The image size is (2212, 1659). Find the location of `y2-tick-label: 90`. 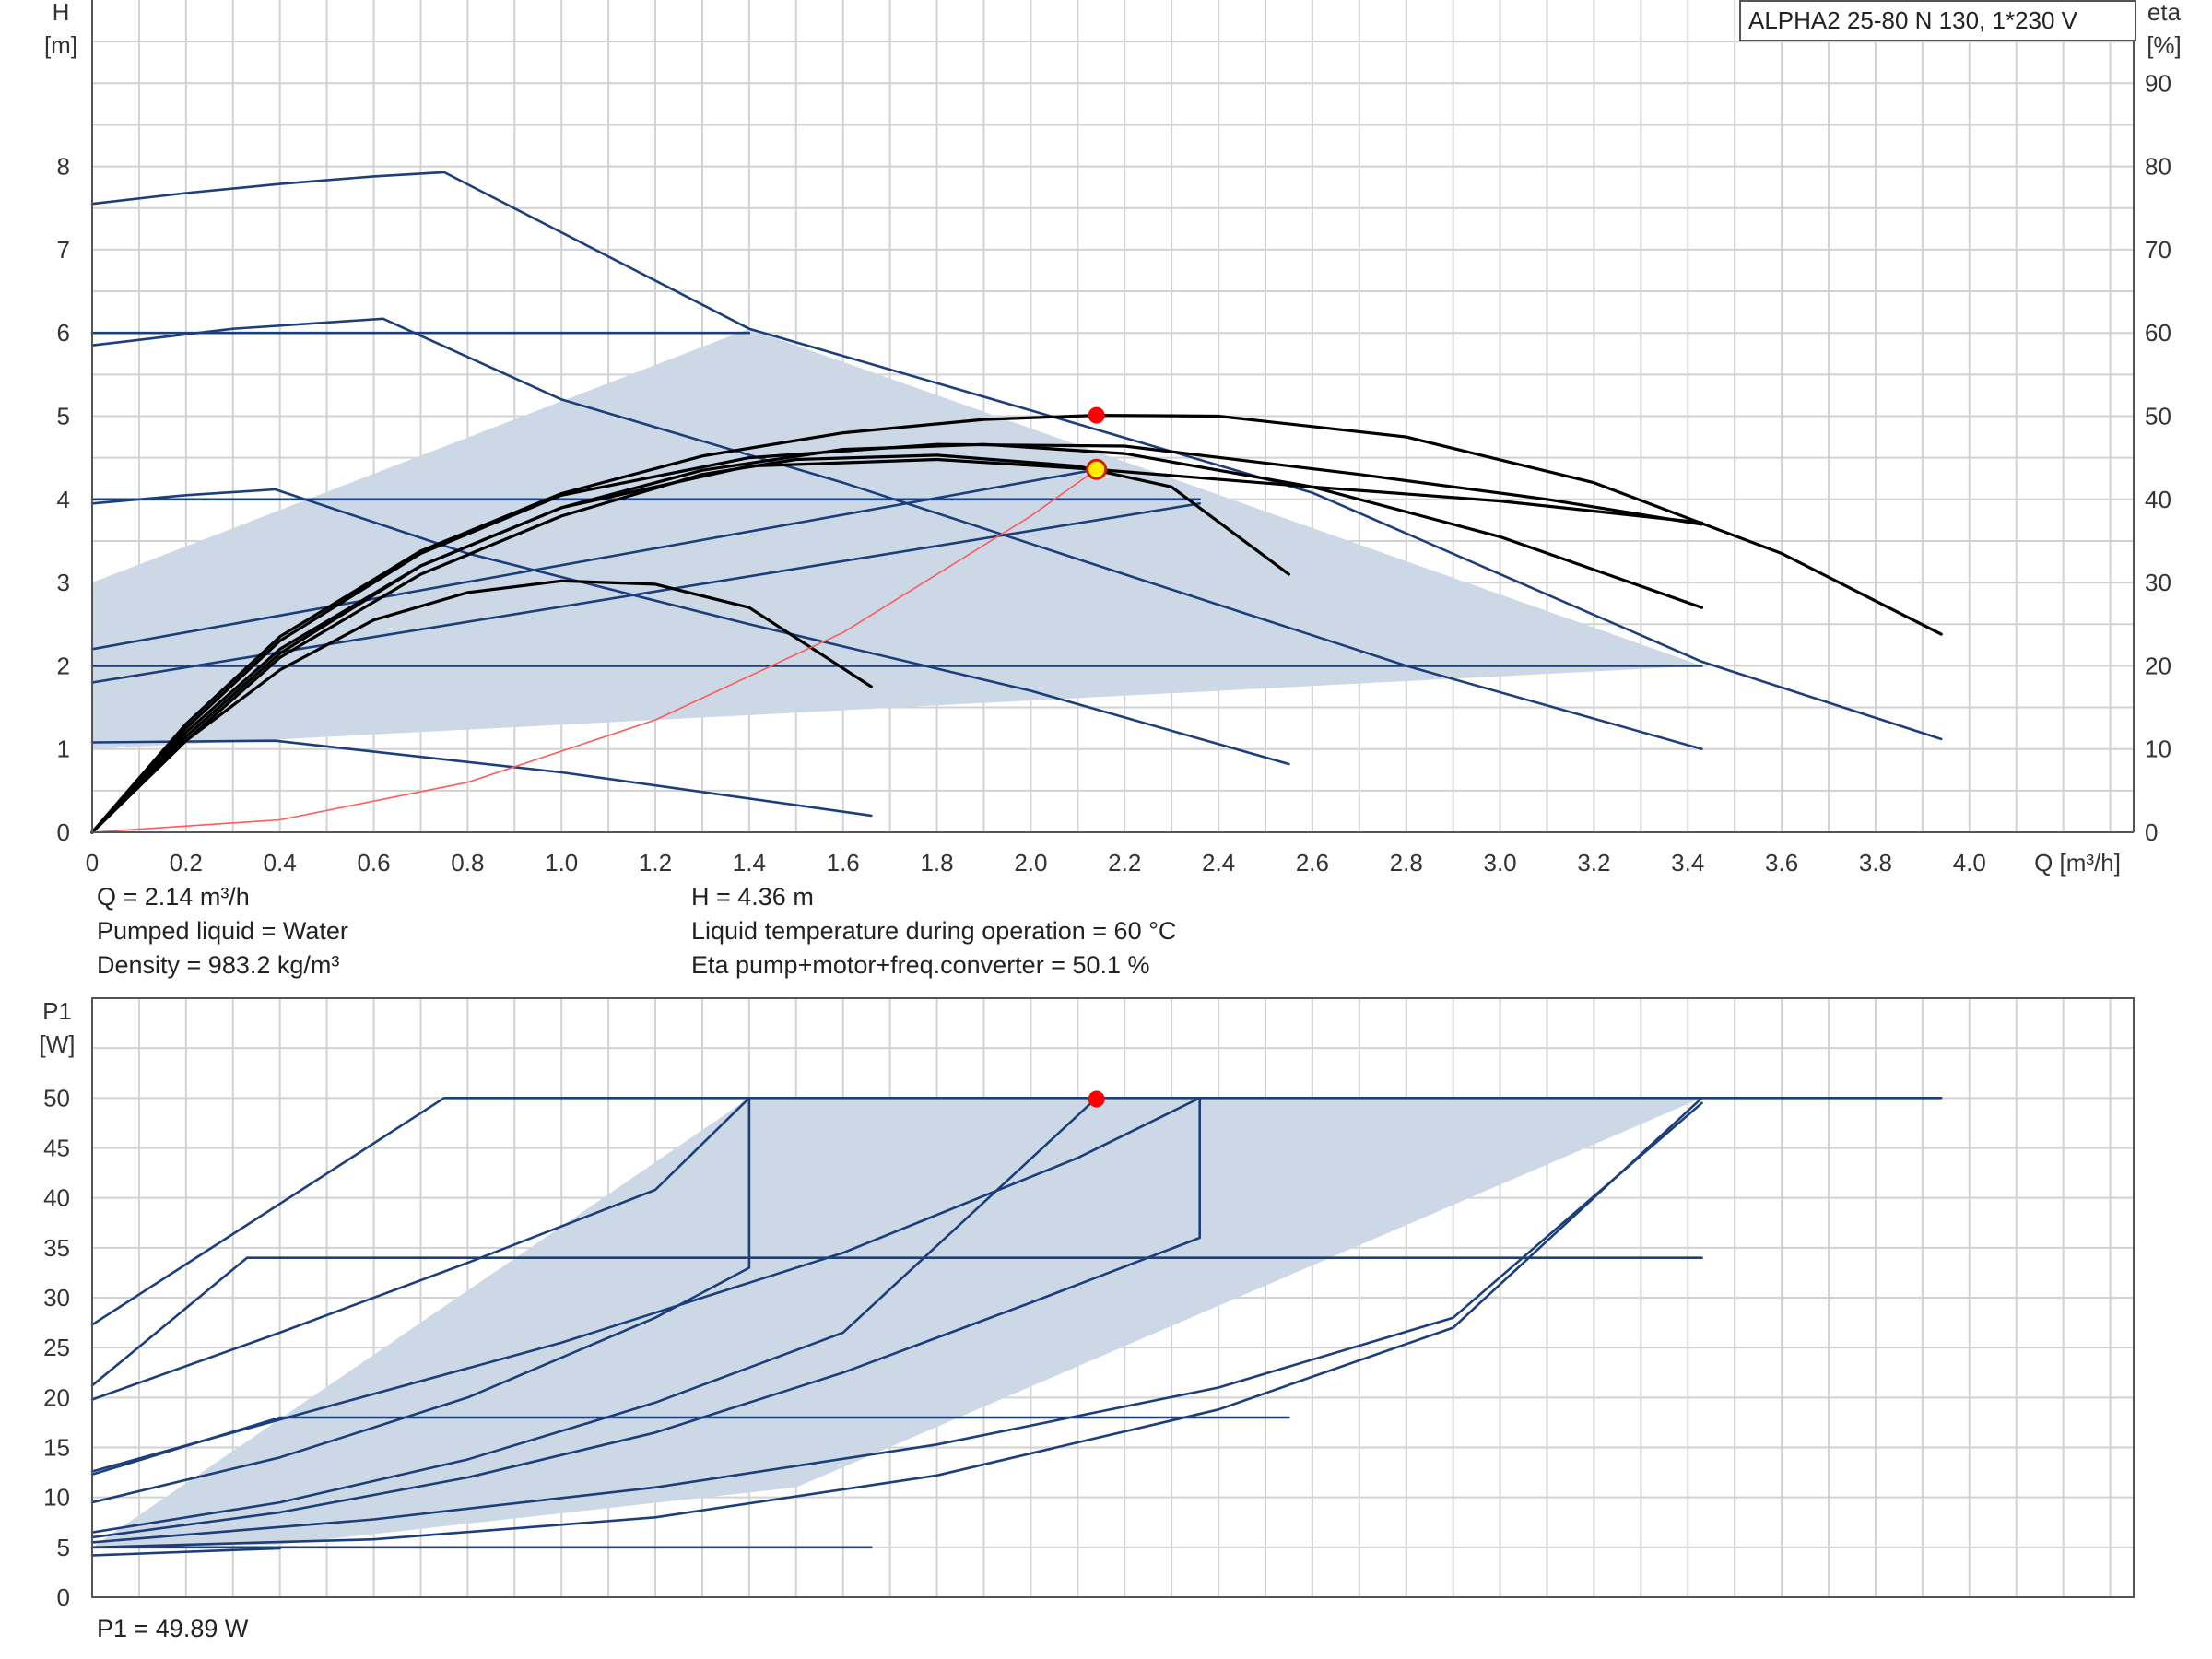

y2-tick-label: 90 is located at coordinates (2158, 83).